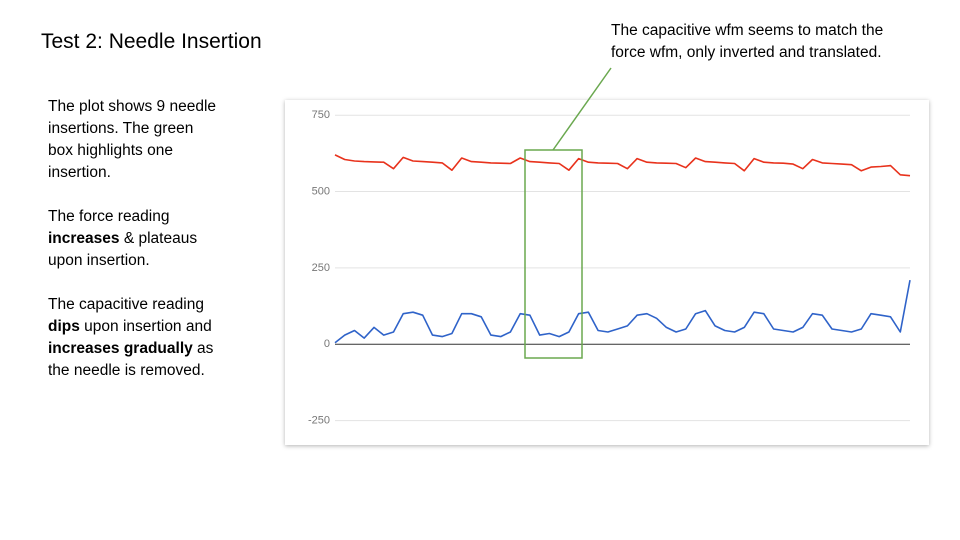 The width and height of the screenshot is (960, 540). I want to click on y-tick-label: 750, so click(321, 115).